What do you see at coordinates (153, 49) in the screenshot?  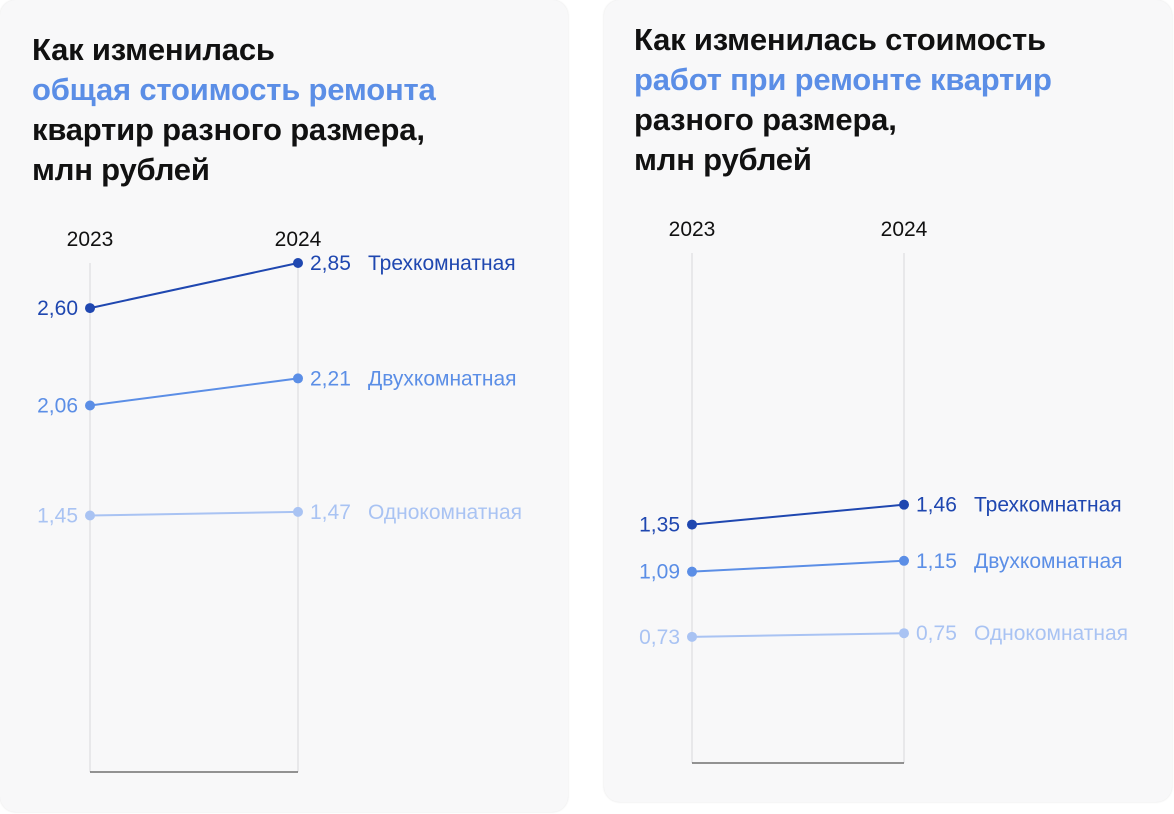 I see `title-line: Как изменилась` at bounding box center [153, 49].